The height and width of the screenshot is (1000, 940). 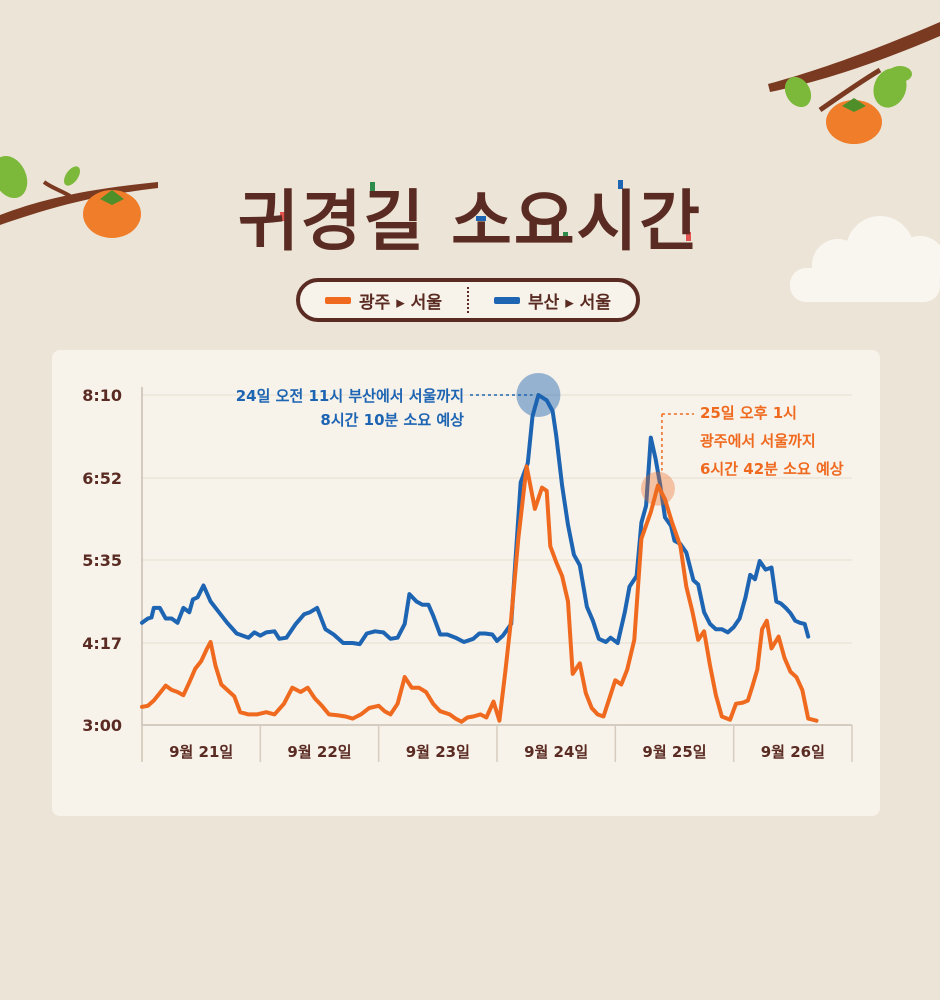 What do you see at coordinates (854, 83) in the screenshot?
I see `right-branch-decoration` at bounding box center [854, 83].